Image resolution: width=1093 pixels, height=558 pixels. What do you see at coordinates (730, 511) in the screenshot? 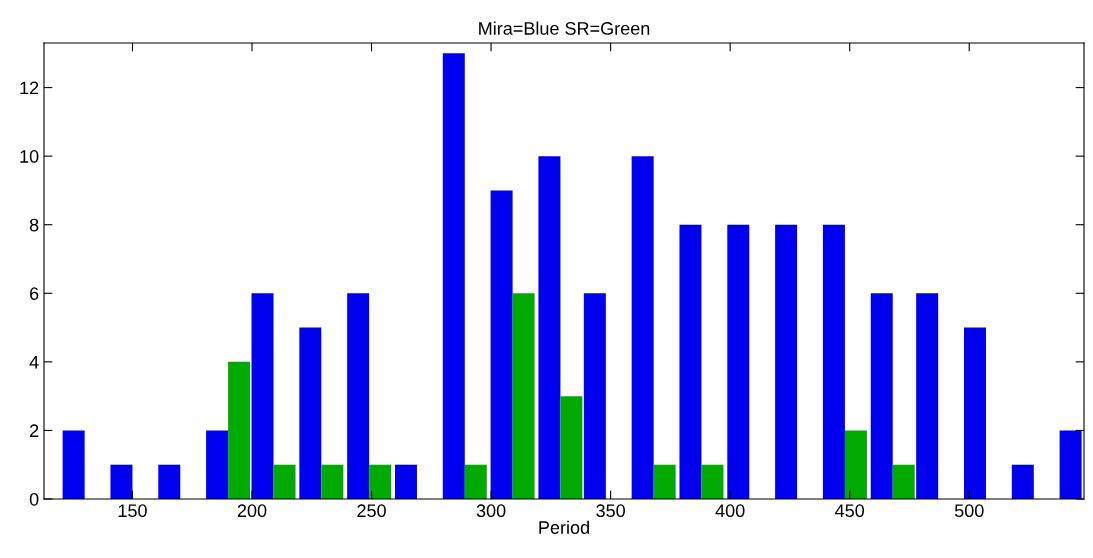
I see `x-tick-label: 400` at bounding box center [730, 511].